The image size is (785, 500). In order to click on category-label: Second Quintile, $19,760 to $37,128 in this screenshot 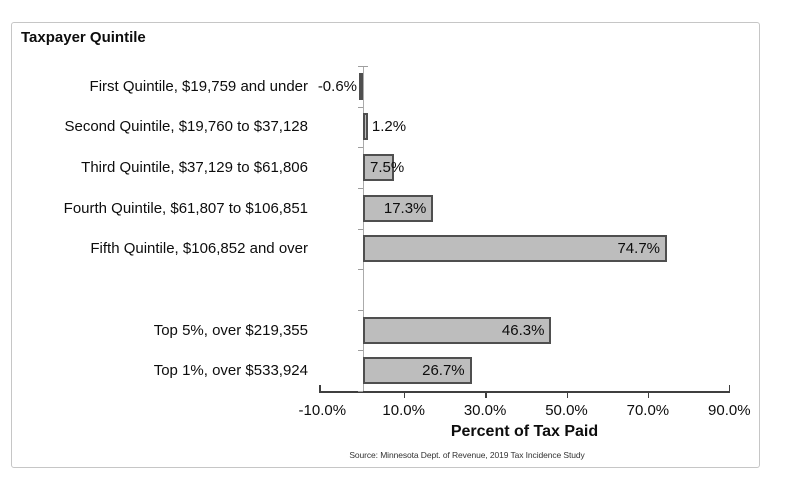, I will do `click(186, 127)`.